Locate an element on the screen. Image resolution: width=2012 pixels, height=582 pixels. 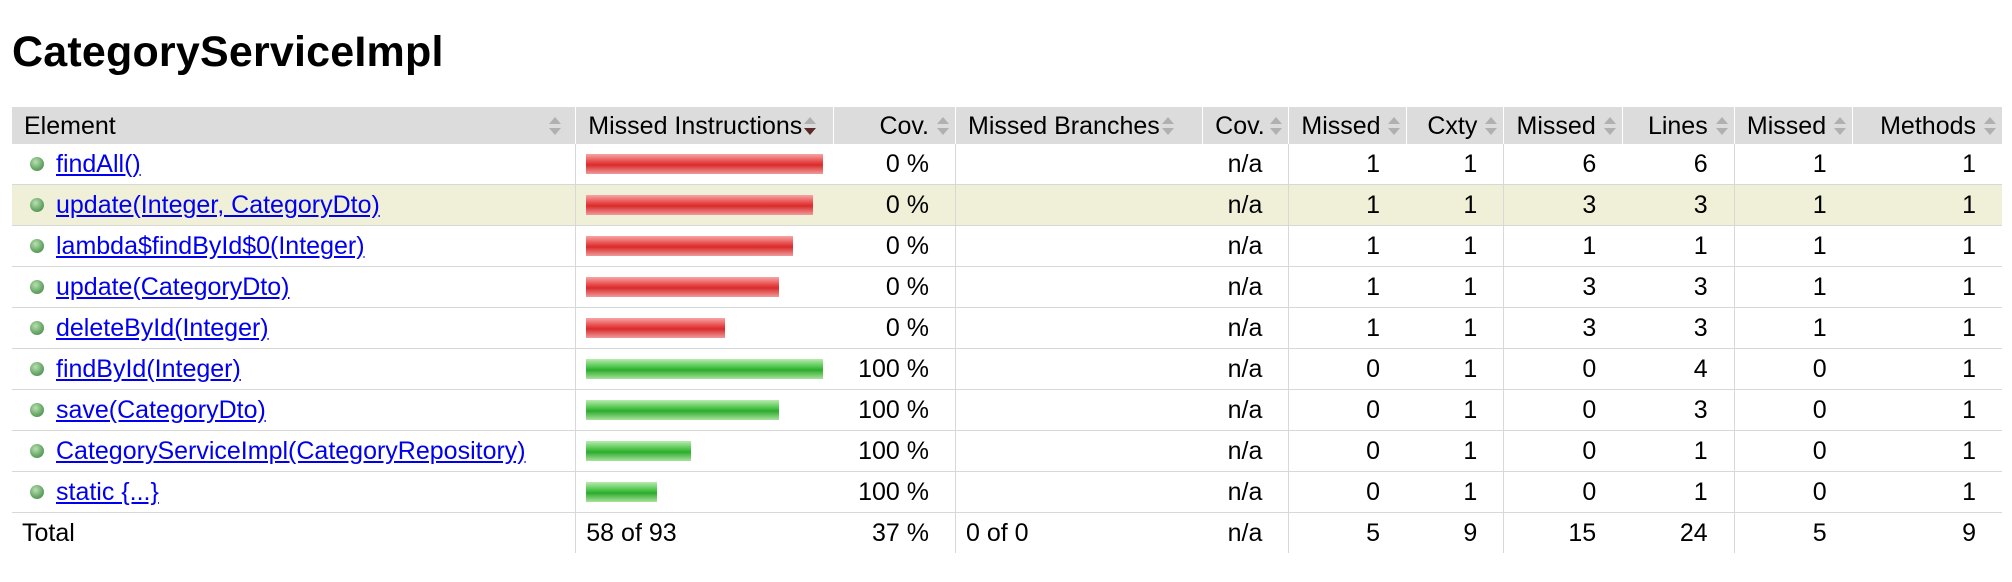
table-row: update(Integer, CategoryDto) 0 % n/a 1 1 3 3 1 1 is located at coordinates (1007, 205).